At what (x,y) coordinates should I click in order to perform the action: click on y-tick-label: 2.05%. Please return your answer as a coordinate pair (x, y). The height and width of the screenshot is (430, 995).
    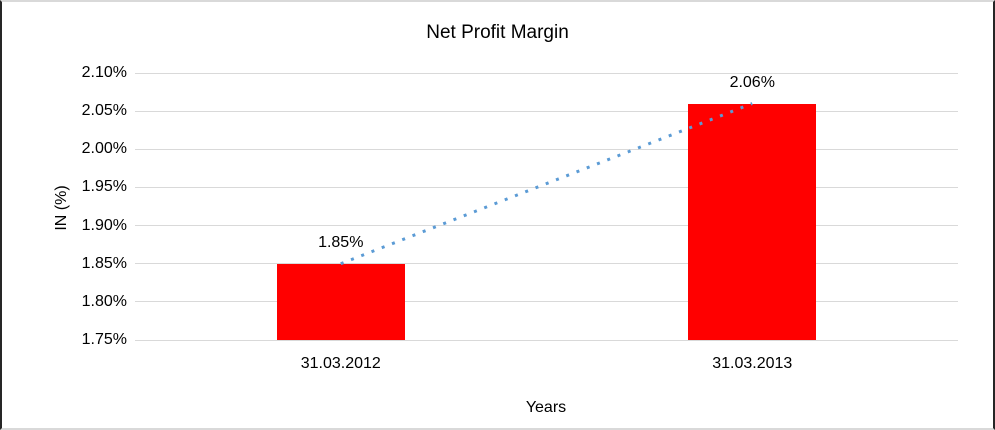
    Looking at the image, I should click on (104, 111).